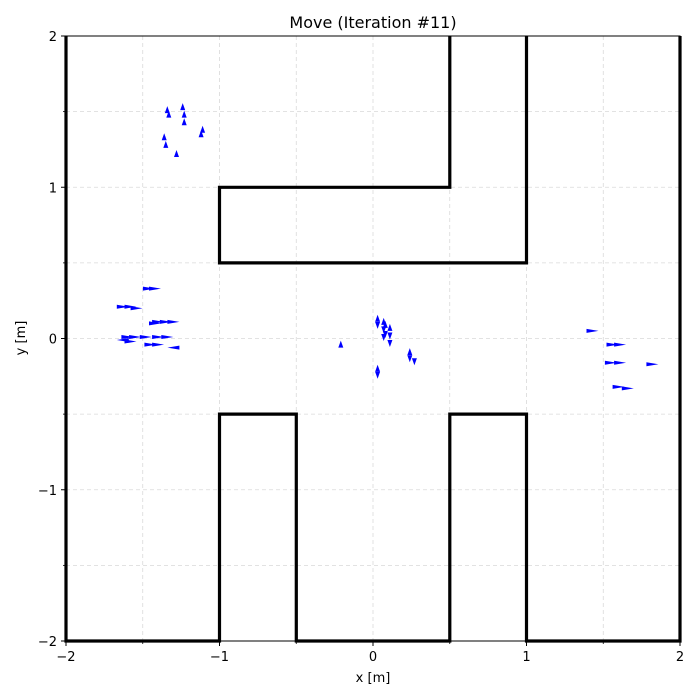  What do you see at coordinates (219, 657) in the screenshot?
I see `x-tick-label: −1` at bounding box center [219, 657].